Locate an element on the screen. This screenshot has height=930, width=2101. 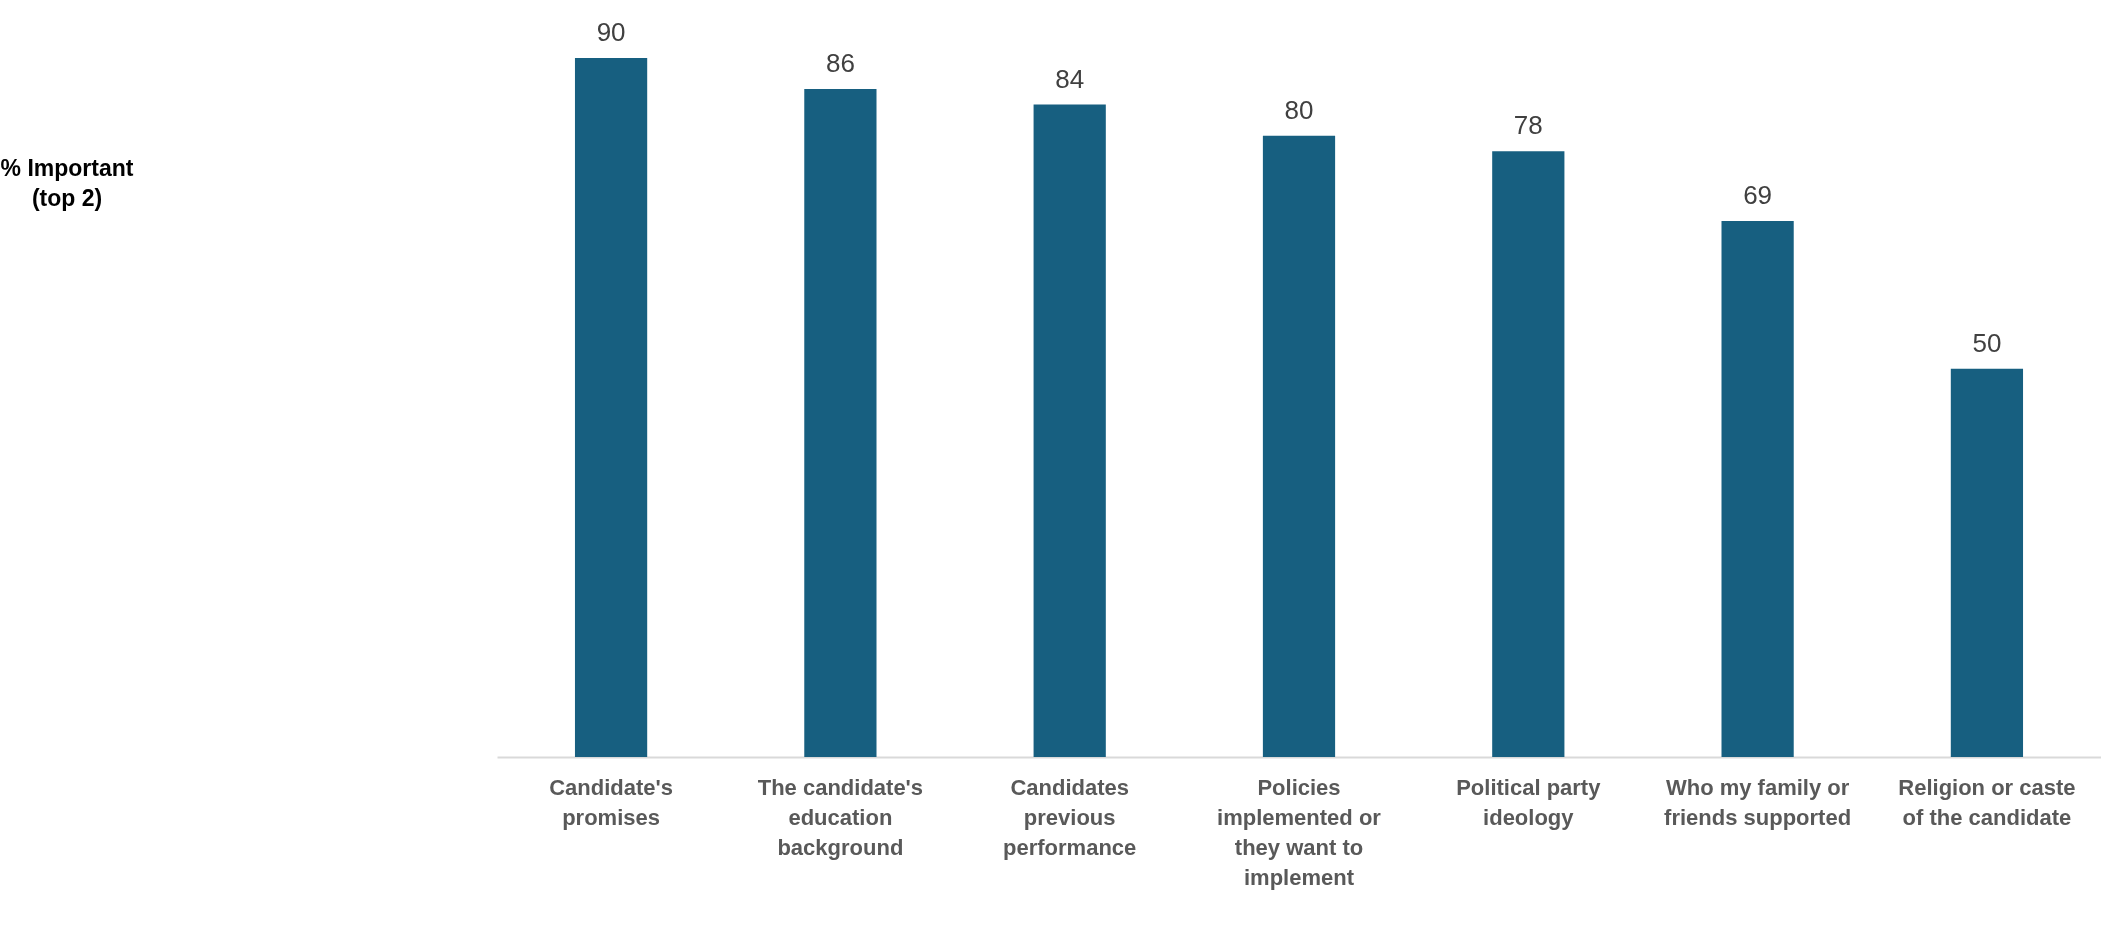
x-tick-label: Political party ideology is located at coordinates (1529, 802).